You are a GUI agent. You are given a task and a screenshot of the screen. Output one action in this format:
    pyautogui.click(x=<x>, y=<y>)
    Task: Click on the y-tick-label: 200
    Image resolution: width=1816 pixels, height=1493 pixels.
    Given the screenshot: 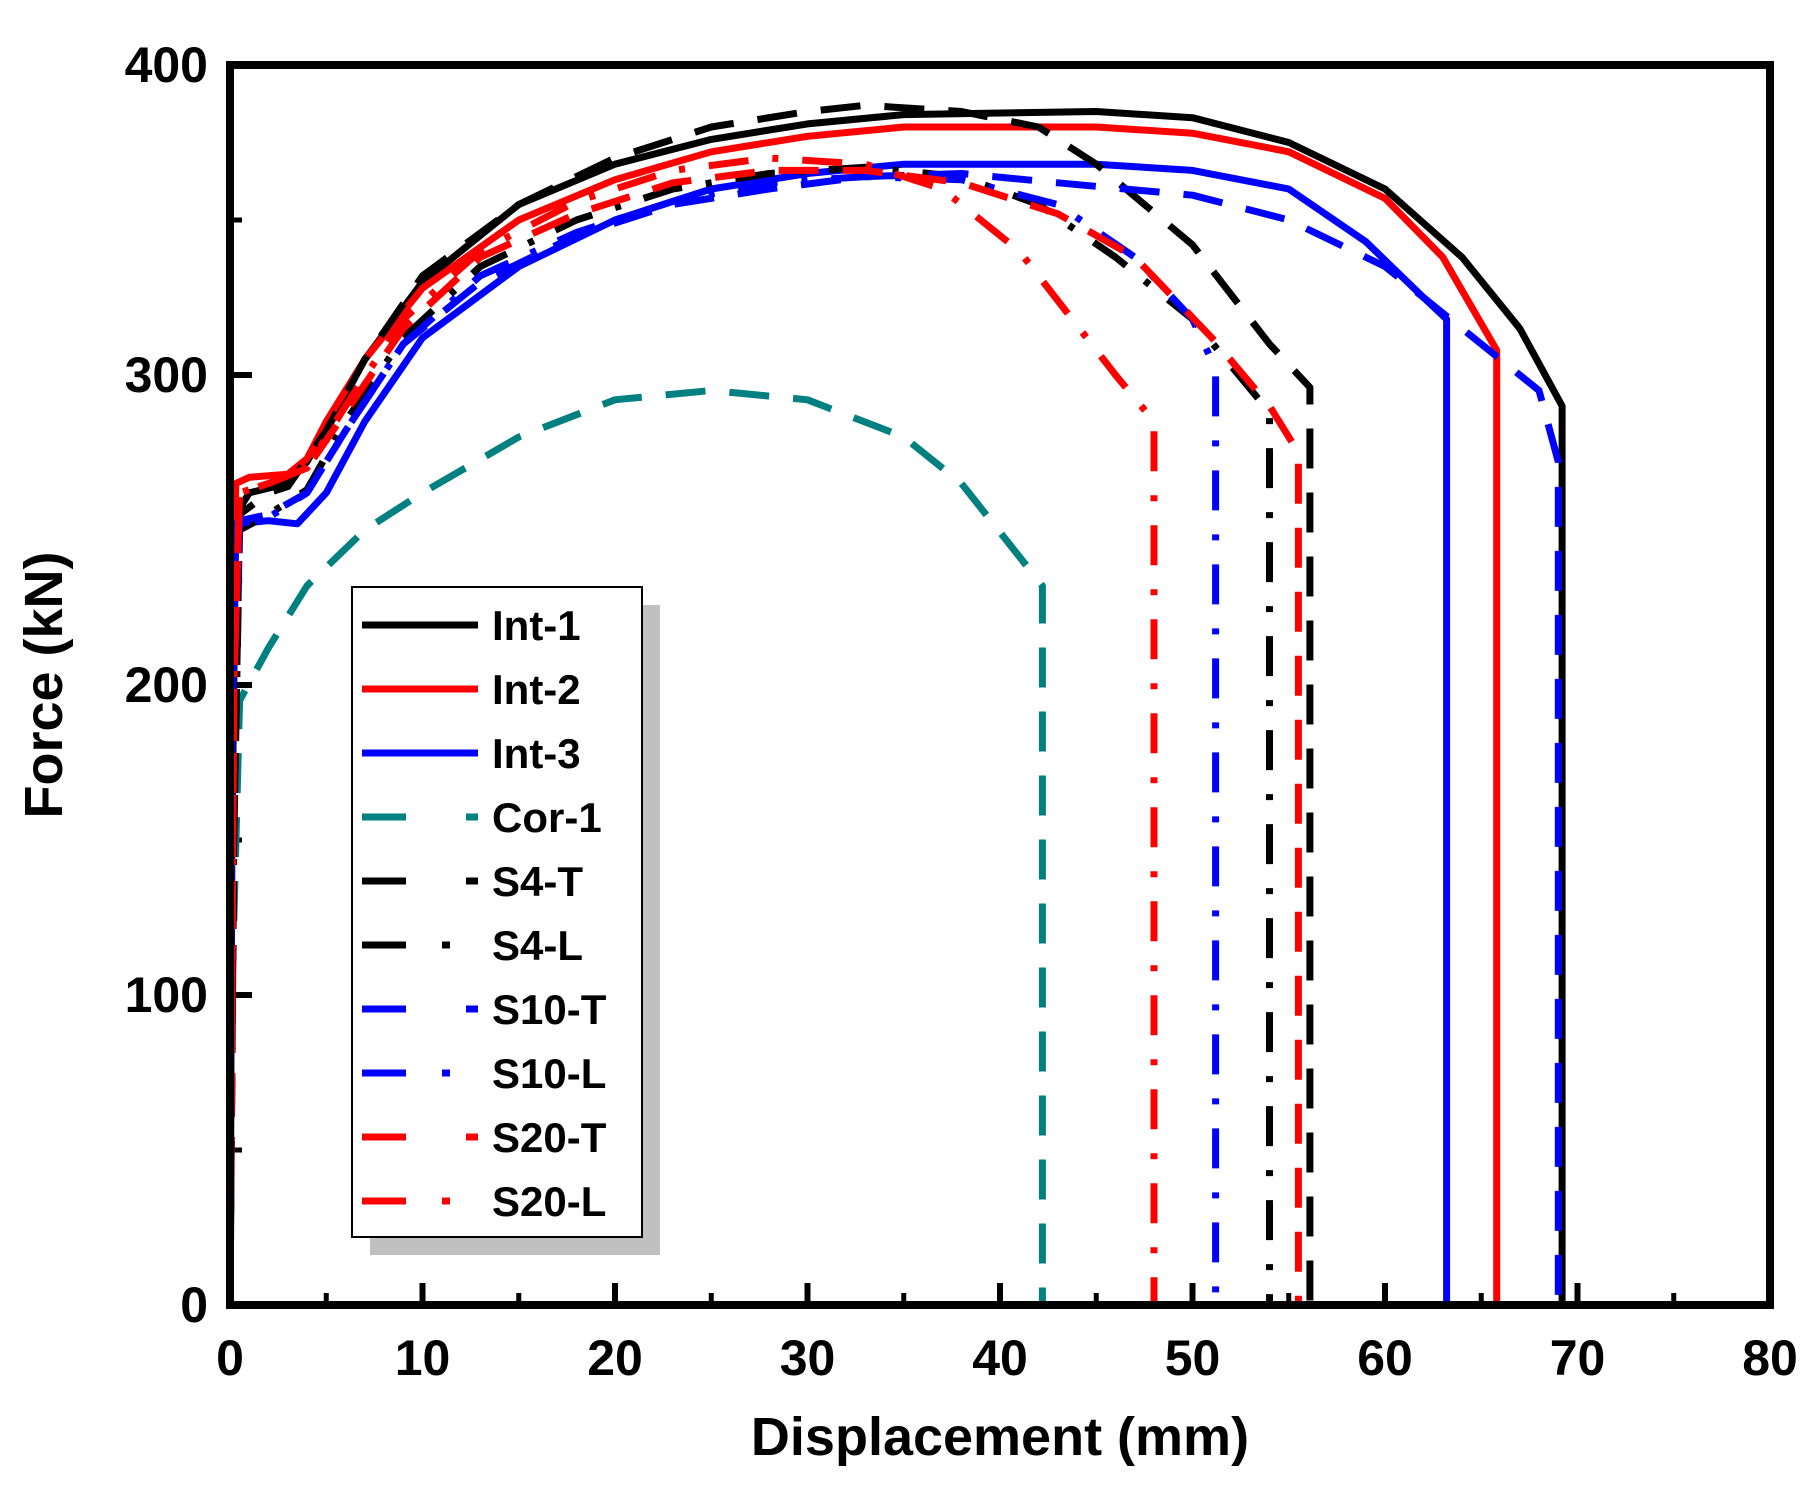 What is the action you would take?
    pyautogui.click(x=166, y=685)
    